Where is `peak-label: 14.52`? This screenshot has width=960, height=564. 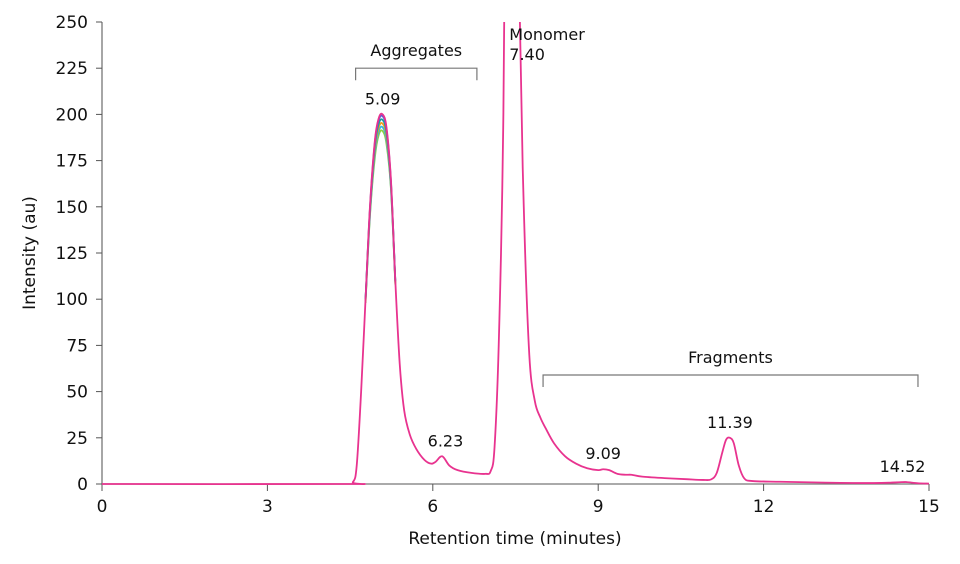 peak-label: 14.52 is located at coordinates (903, 466).